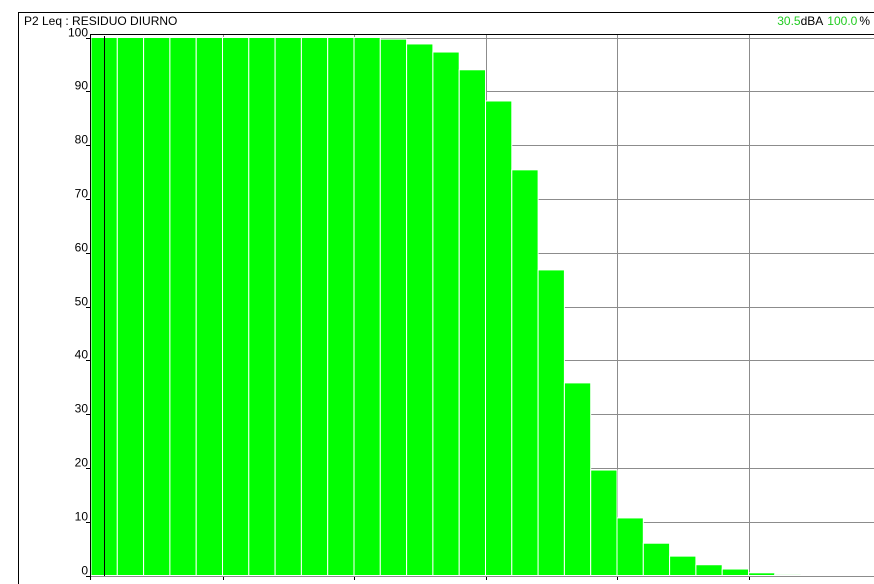 This screenshot has height=584, width=874. I want to click on level-unit: dBA, so click(812, 21).